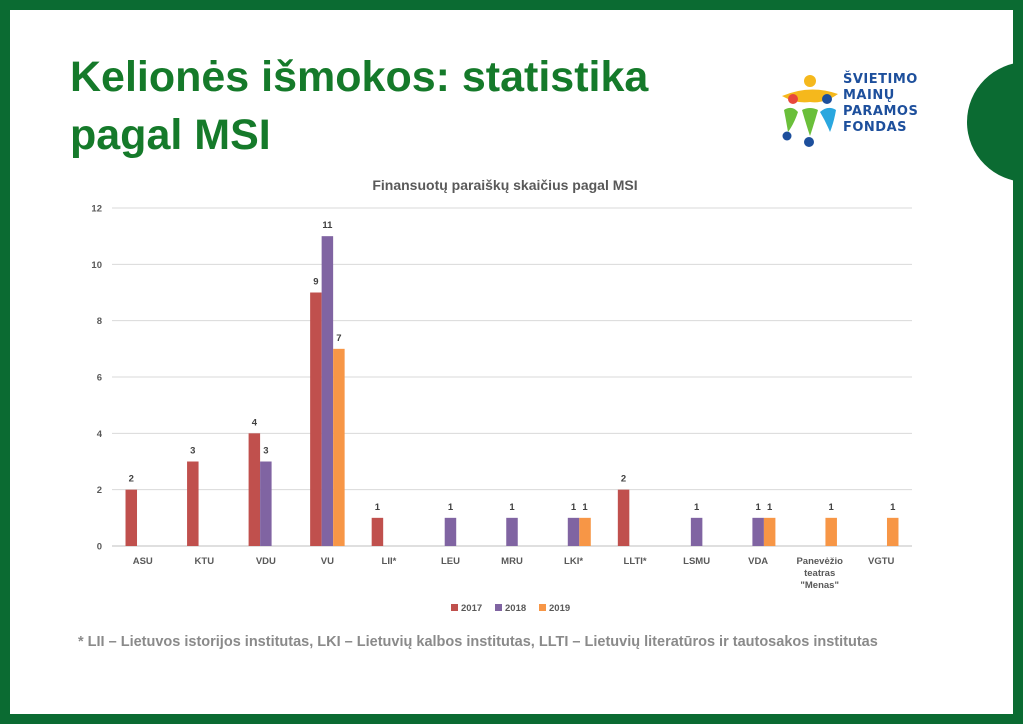 This screenshot has width=1023, height=724. What do you see at coordinates (504, 185) in the screenshot?
I see `chart-title: Finansuotų paraiškų skaičius pagal MSI` at bounding box center [504, 185].